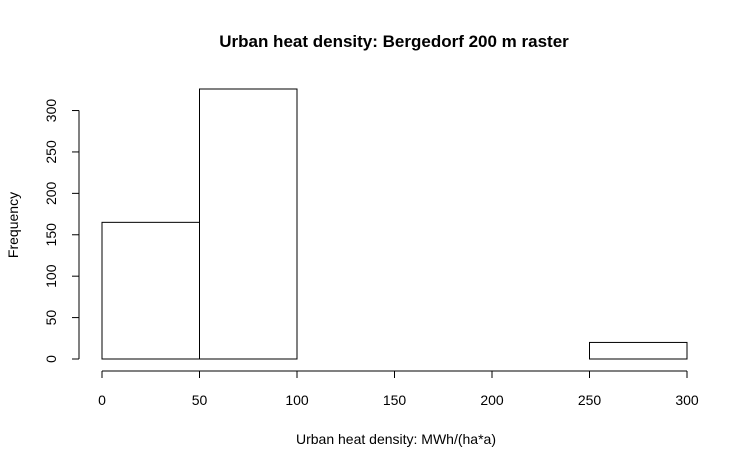 The height and width of the screenshot is (469, 751). I want to click on y-tick-label-0: 0, so click(51, 359).